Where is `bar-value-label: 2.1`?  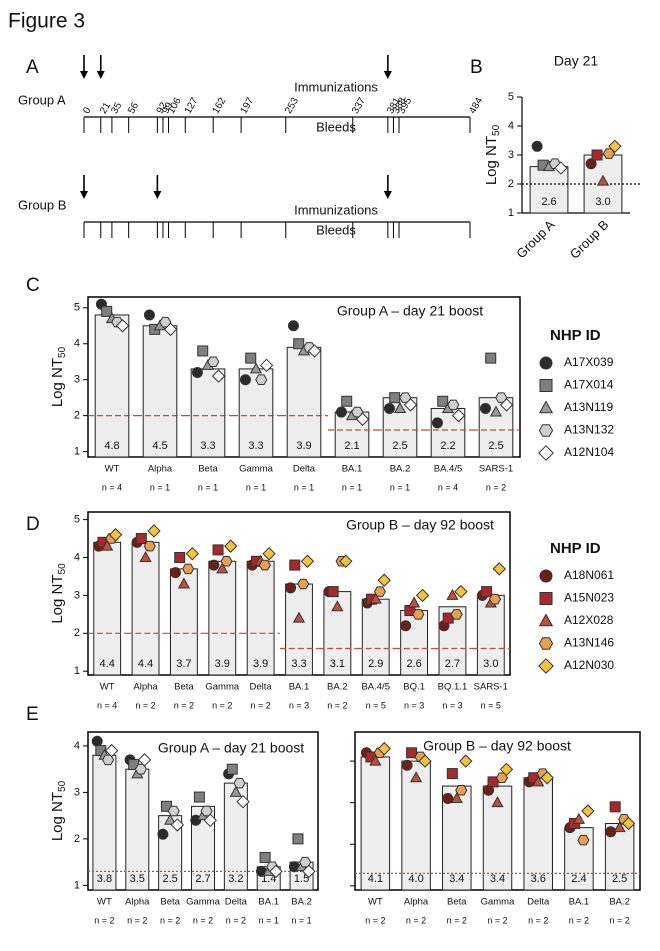 bar-value-label: 2.1 is located at coordinates (351, 446).